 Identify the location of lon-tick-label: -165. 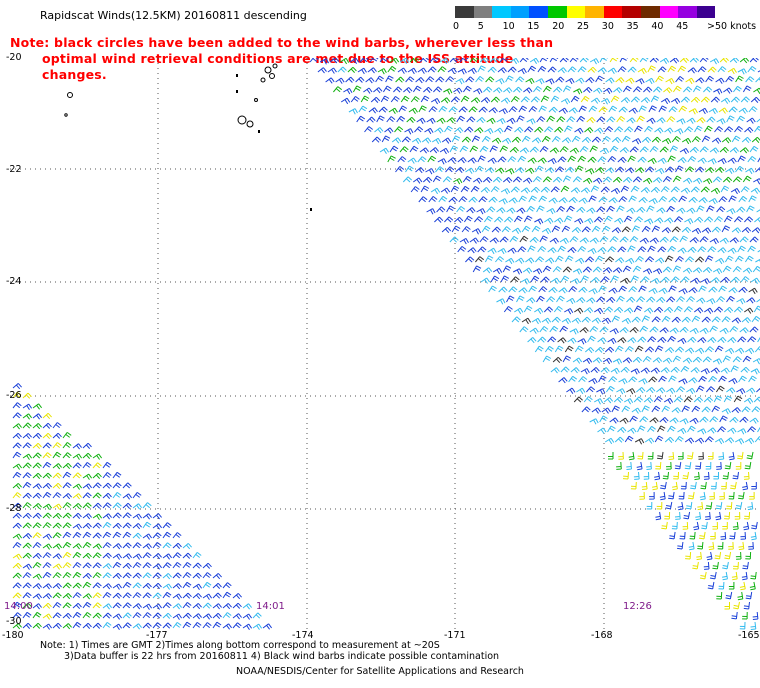
(749, 635).